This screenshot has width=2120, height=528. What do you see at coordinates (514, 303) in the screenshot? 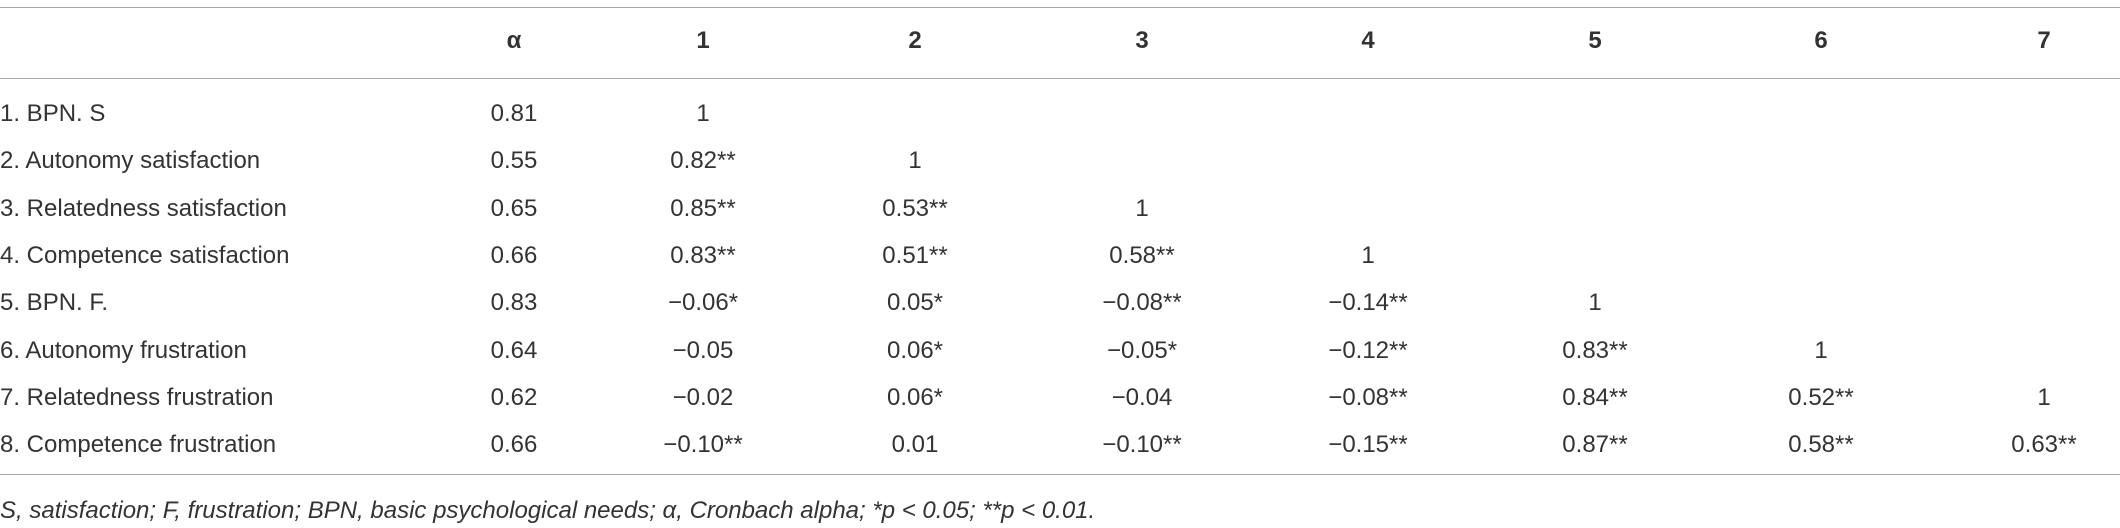
I see `cell: 0.83` at bounding box center [514, 303].